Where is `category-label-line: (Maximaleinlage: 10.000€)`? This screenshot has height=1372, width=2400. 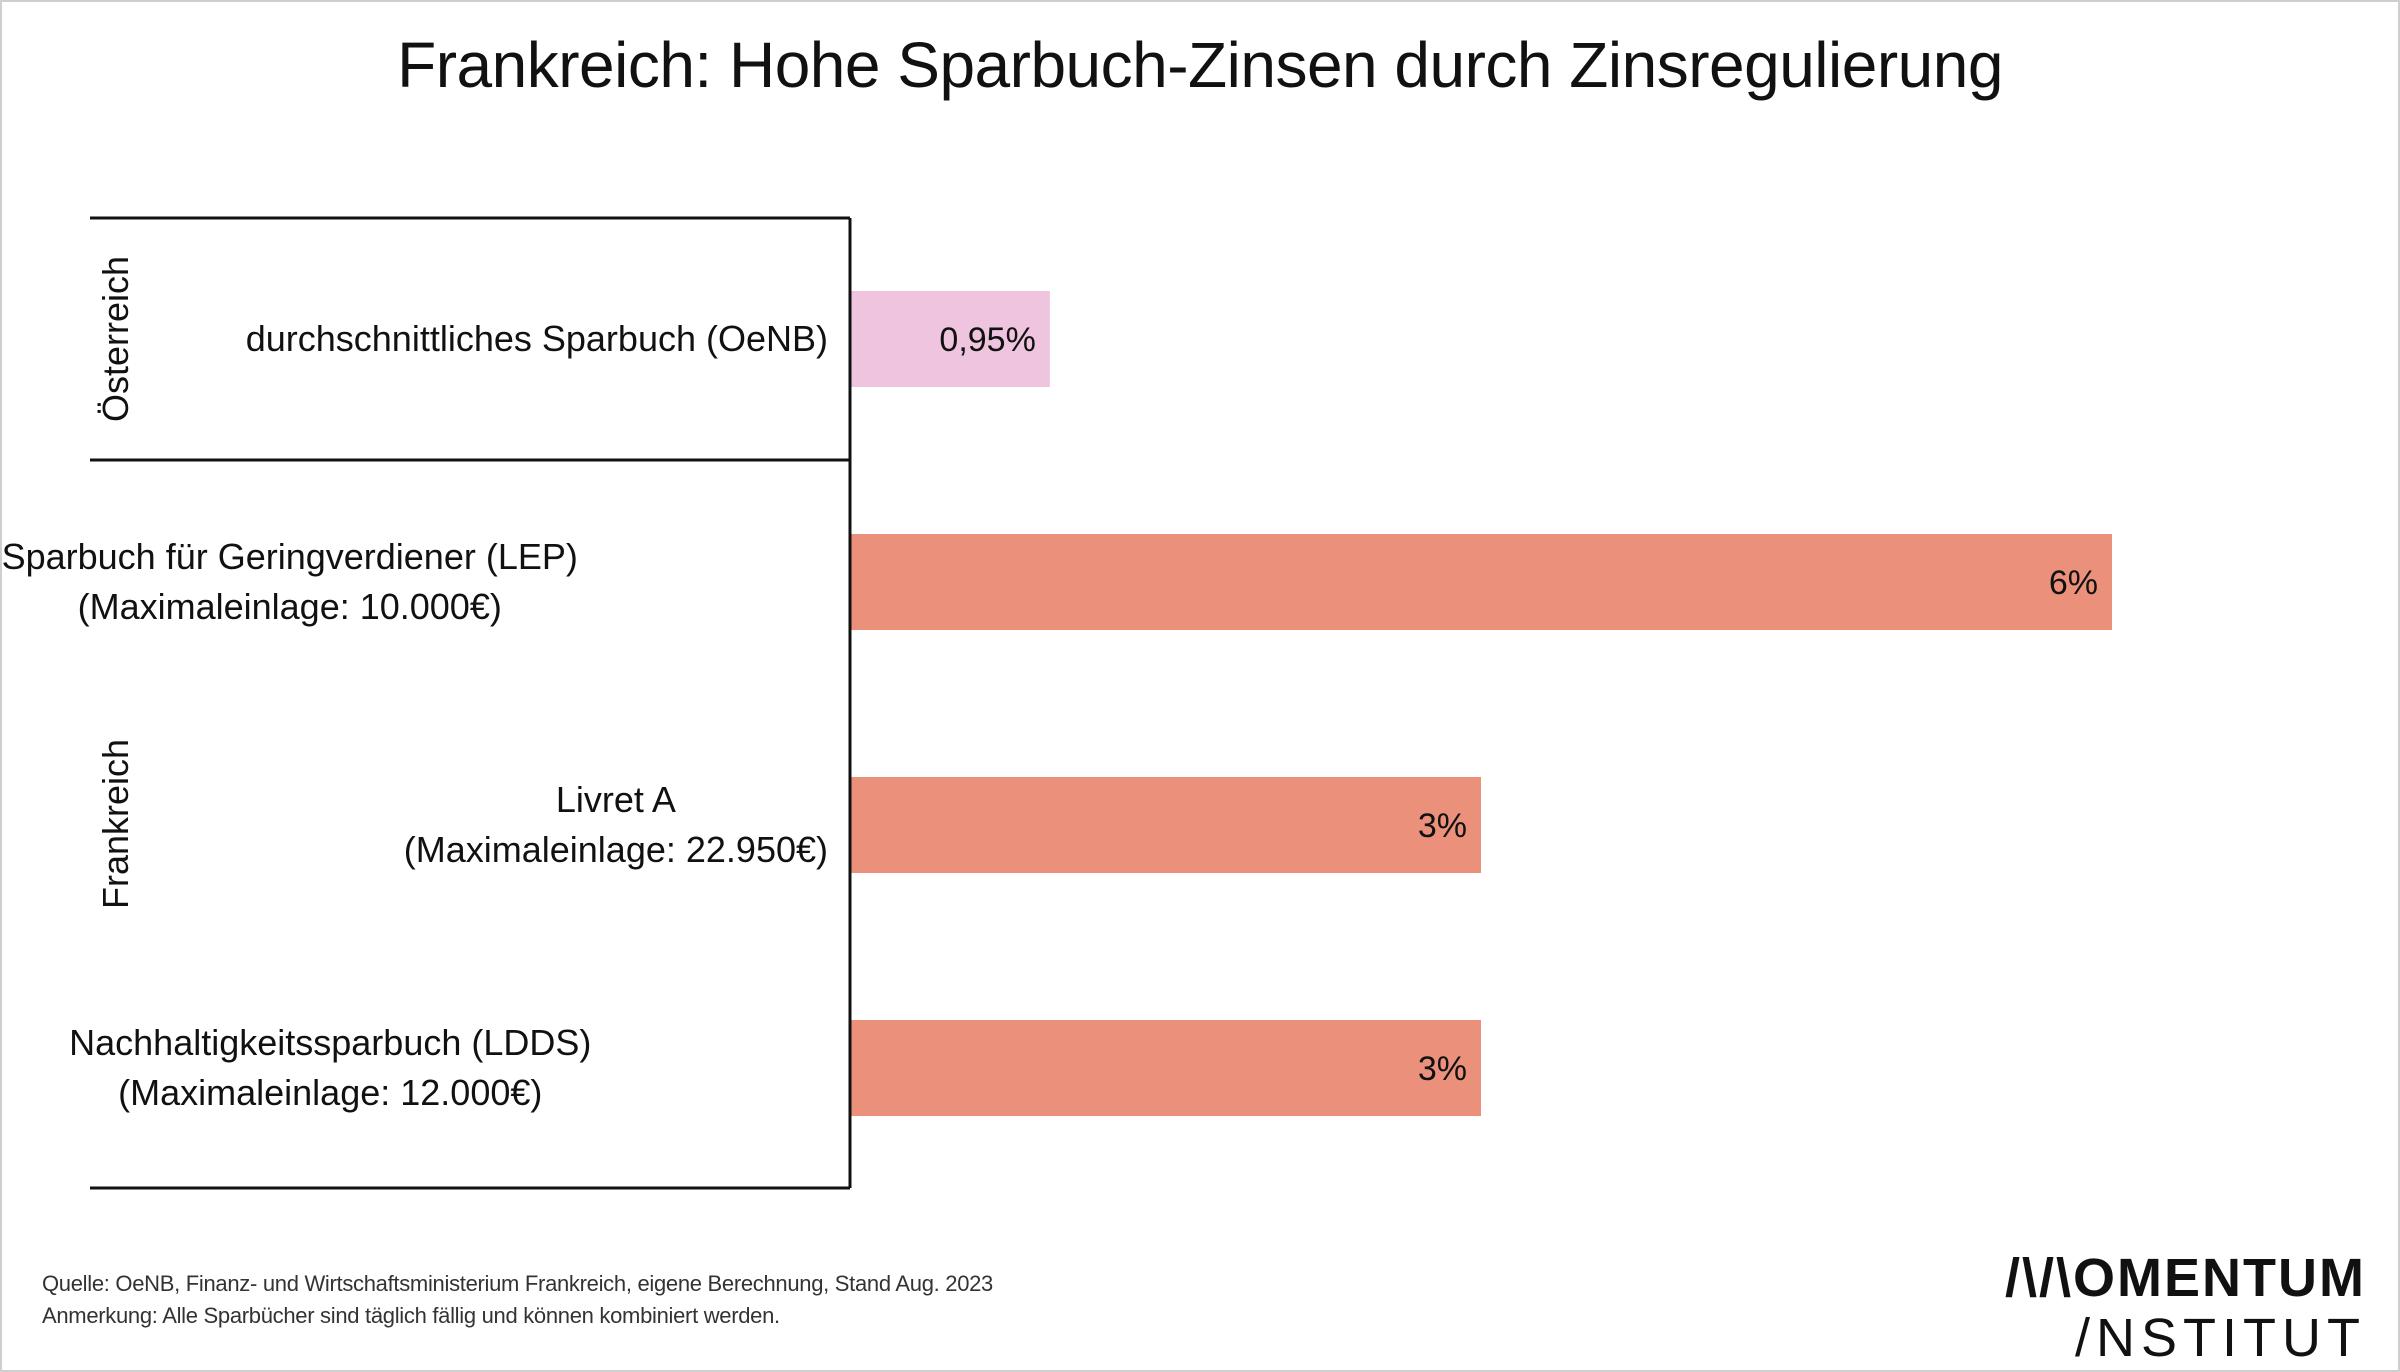
category-label-line: (Maximaleinlage: 10.000€) is located at coordinates (290, 606).